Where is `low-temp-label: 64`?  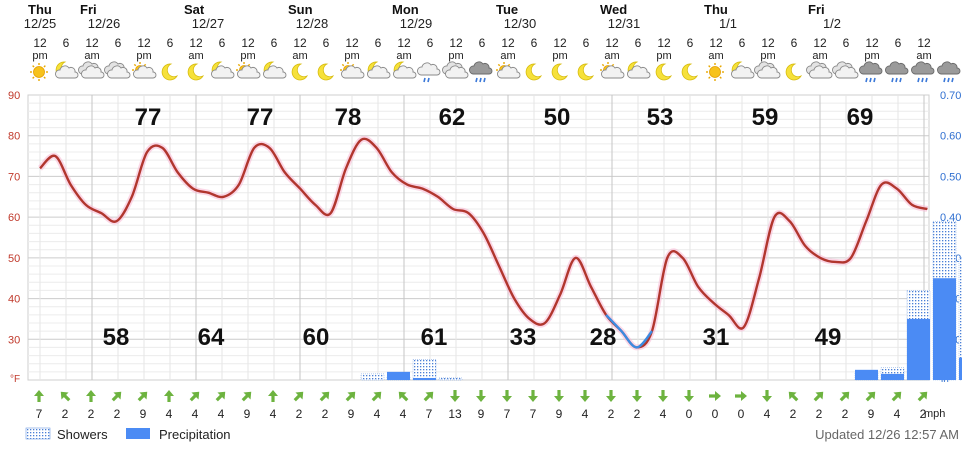
low-temp-label: 64 is located at coordinates (211, 337).